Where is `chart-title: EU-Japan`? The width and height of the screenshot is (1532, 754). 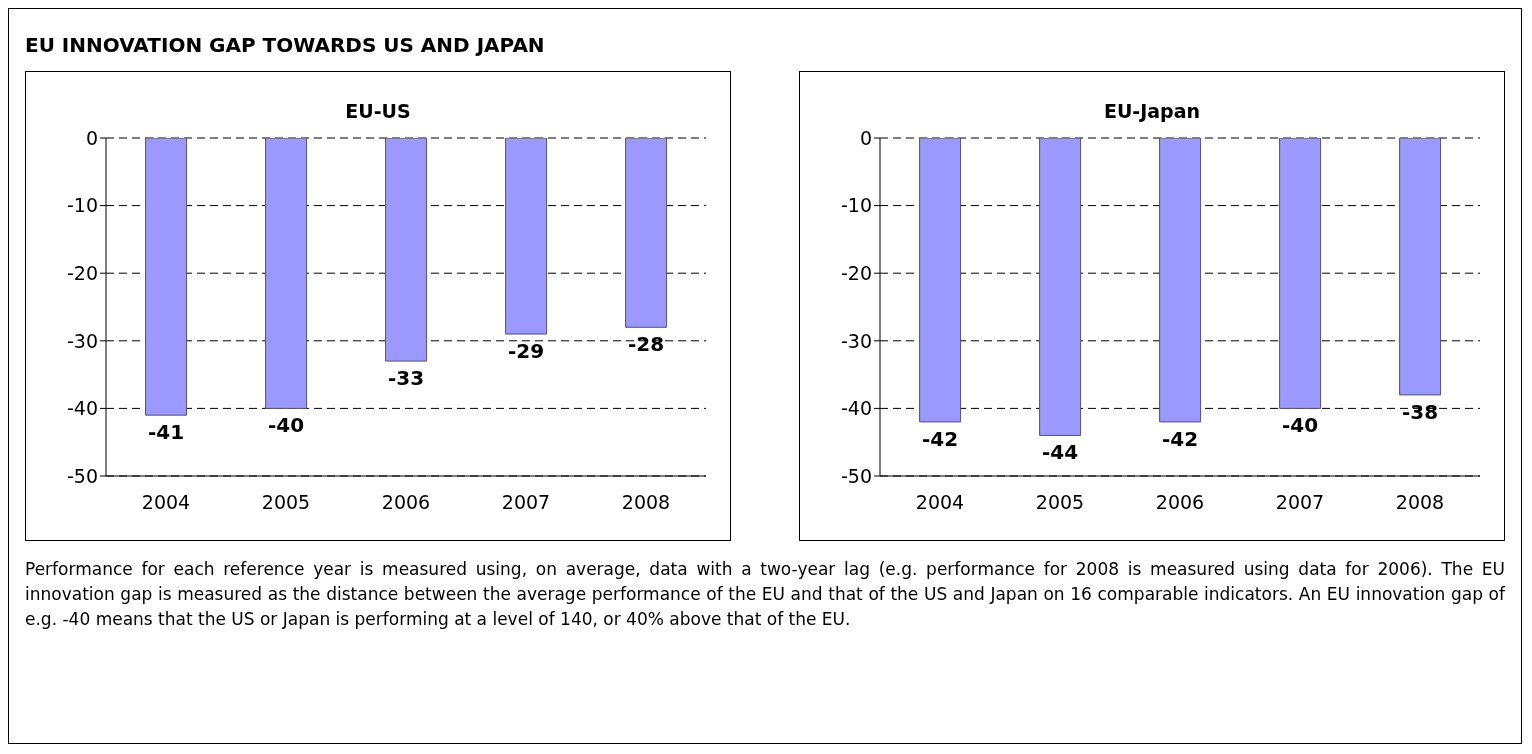 chart-title: EU-Japan is located at coordinates (1152, 111).